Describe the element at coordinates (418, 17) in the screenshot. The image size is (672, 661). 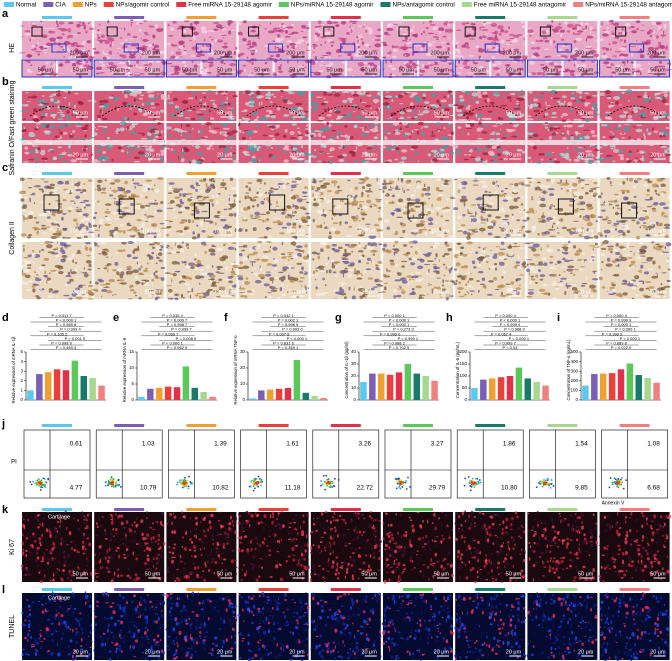
I see `group-bar` at that location.